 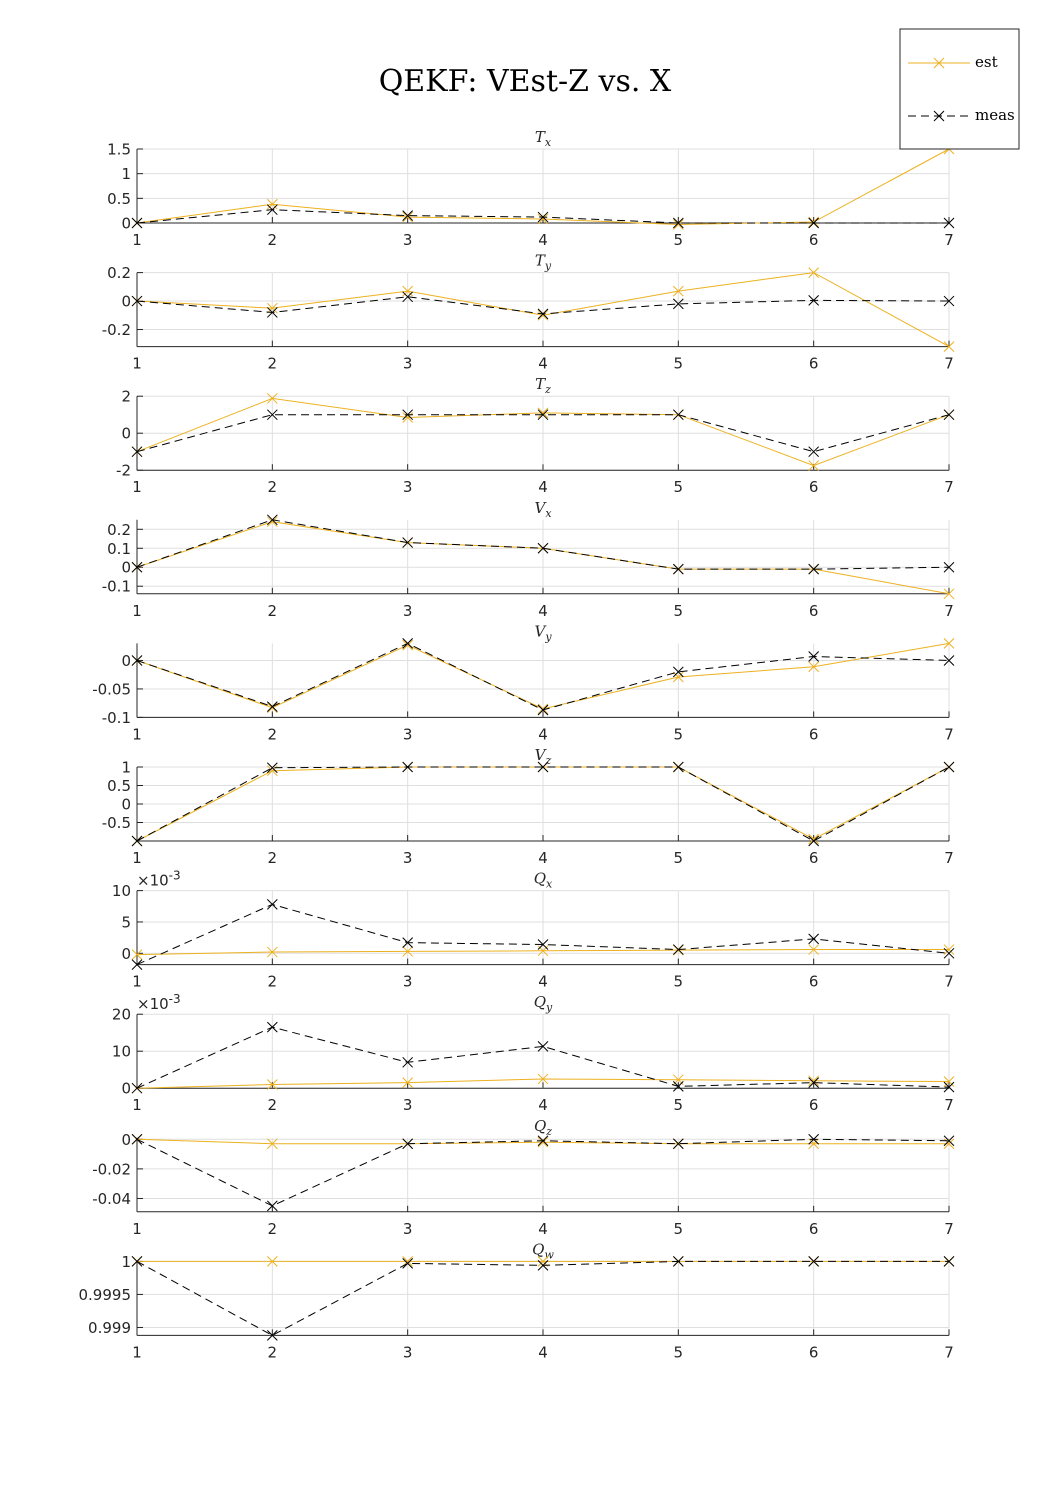 What do you see at coordinates (119, 150) in the screenshot?
I see `y-tick-label: 1.5` at bounding box center [119, 150].